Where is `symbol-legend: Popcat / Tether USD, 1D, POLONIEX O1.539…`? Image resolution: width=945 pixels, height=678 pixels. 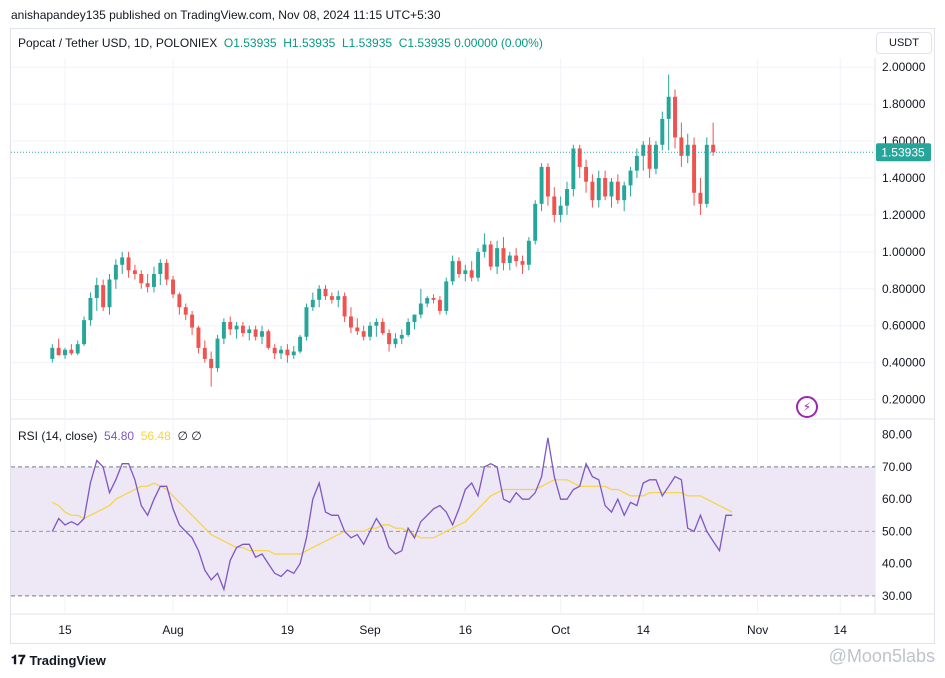
symbol-legend: Popcat / Tether USD, 1D, POLONIEX O1.539… is located at coordinates (280, 43).